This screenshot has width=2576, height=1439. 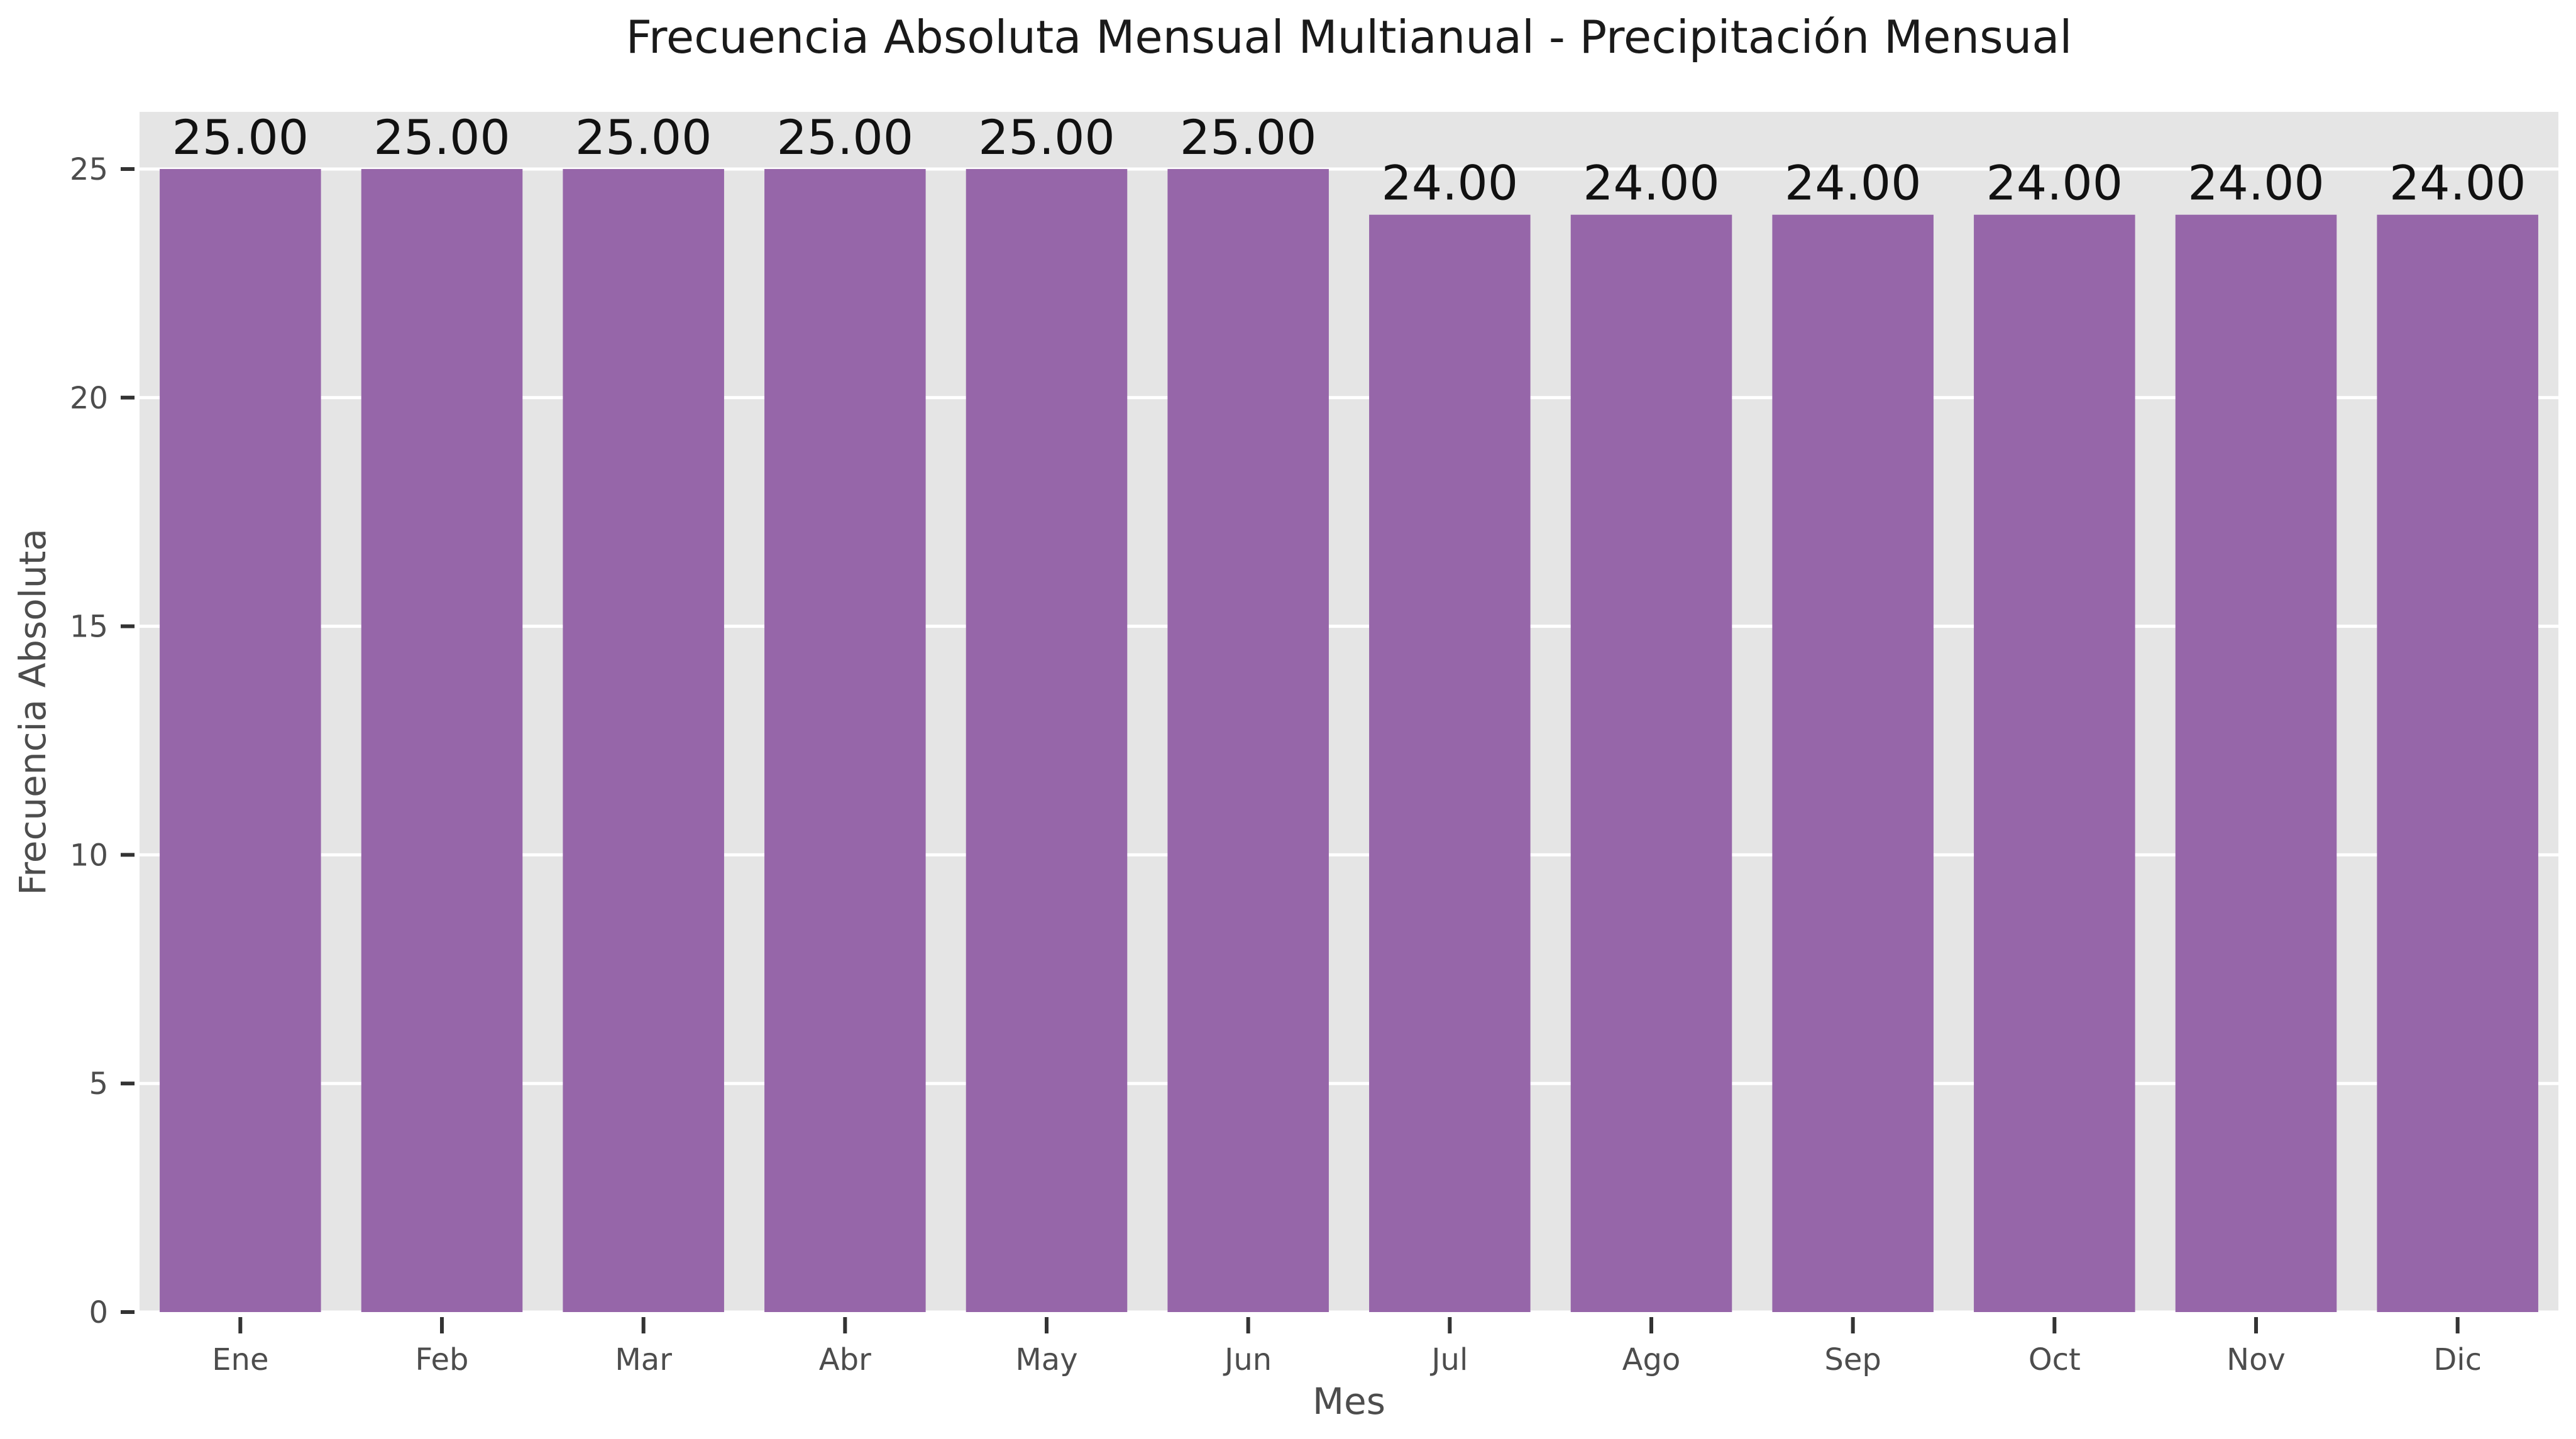 What do you see at coordinates (2054, 1359) in the screenshot?
I see `x-tick-label: Oct` at bounding box center [2054, 1359].